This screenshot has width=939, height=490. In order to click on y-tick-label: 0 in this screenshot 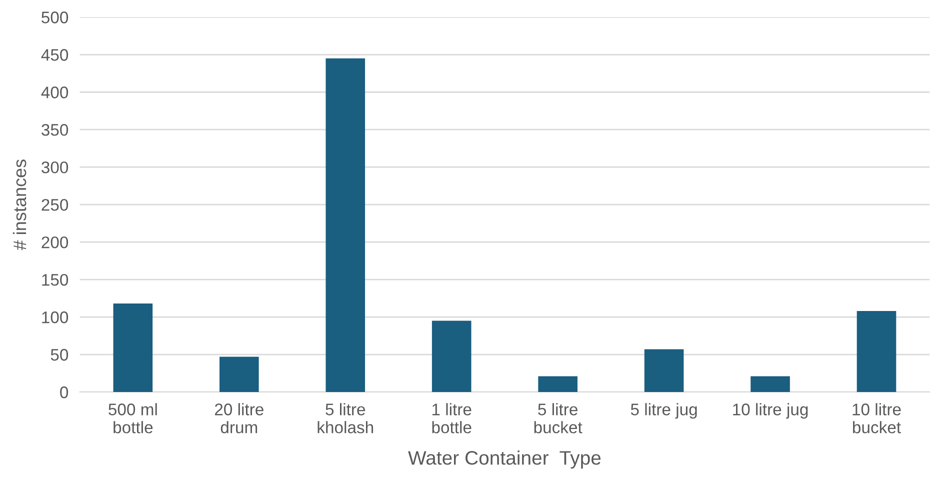, I will do `click(64, 392)`.